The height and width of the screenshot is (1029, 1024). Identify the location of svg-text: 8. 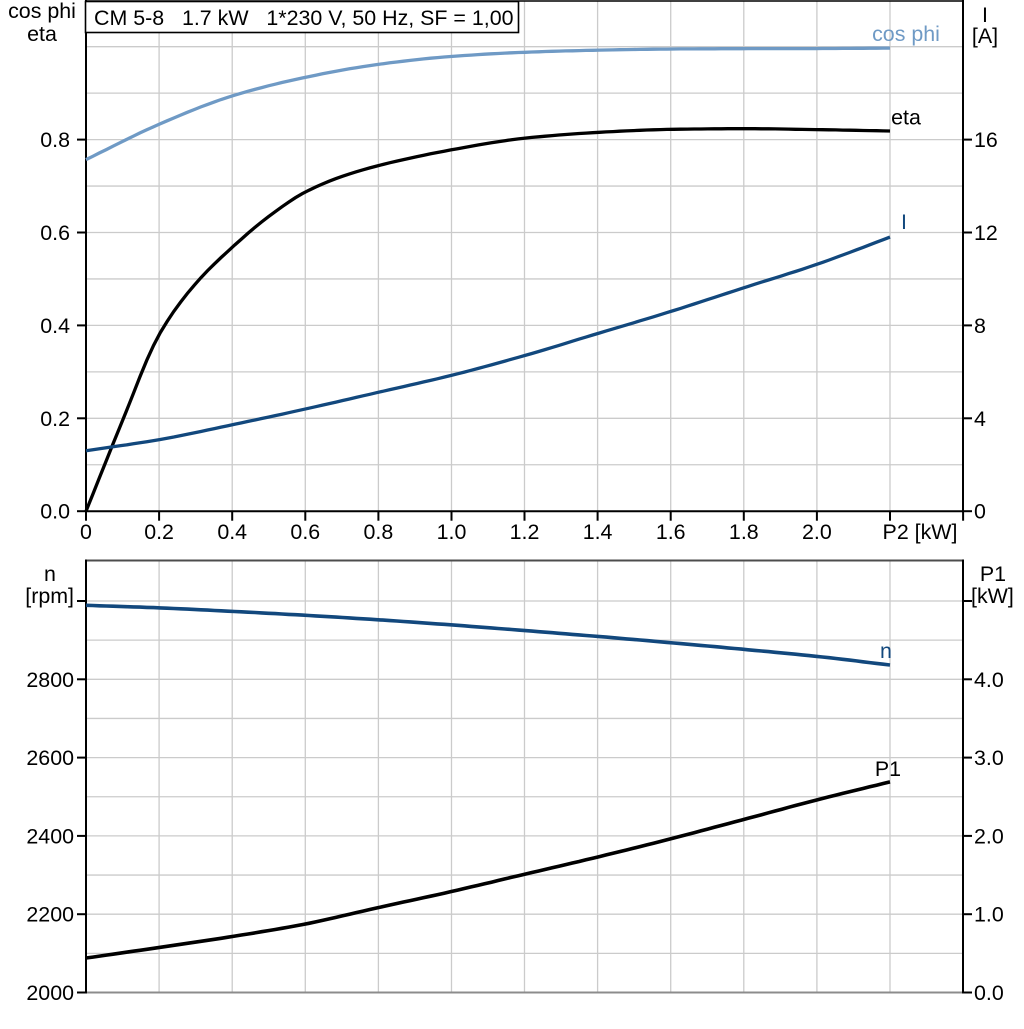
(980, 326).